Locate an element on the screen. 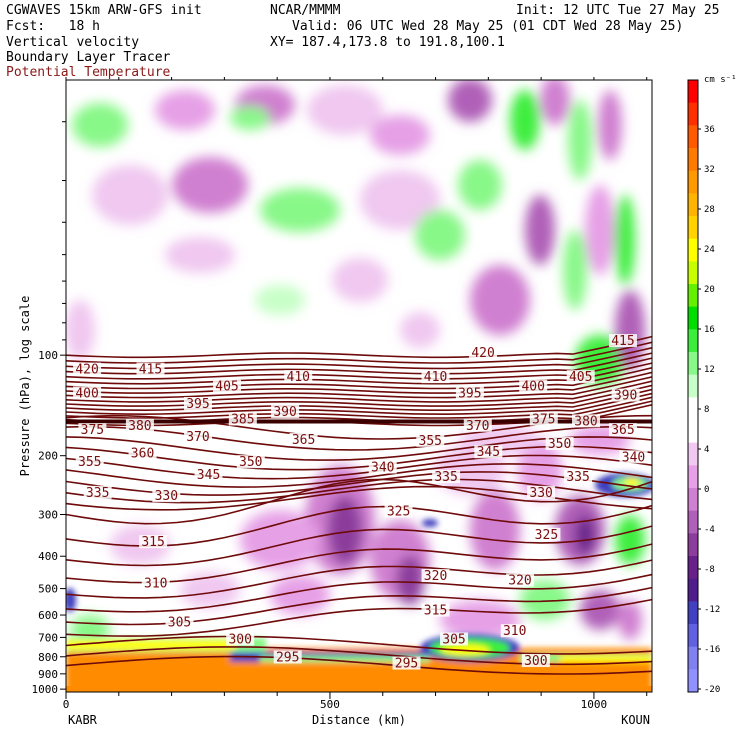 Image resolution: width=740 pixels, height=740 pixels. theta-label: 360 is located at coordinates (142, 454).